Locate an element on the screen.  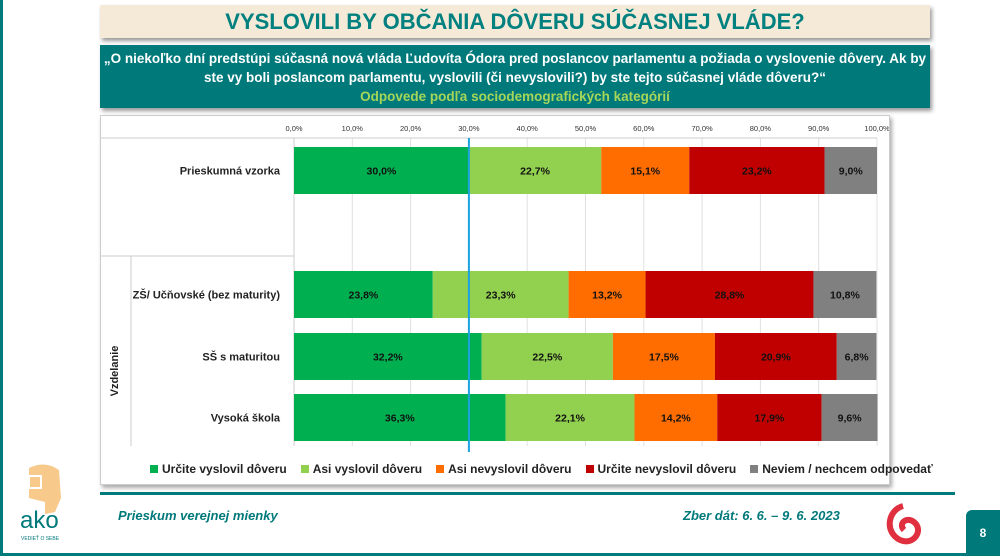
x-tick-label: 50,0% is located at coordinates (586, 128).